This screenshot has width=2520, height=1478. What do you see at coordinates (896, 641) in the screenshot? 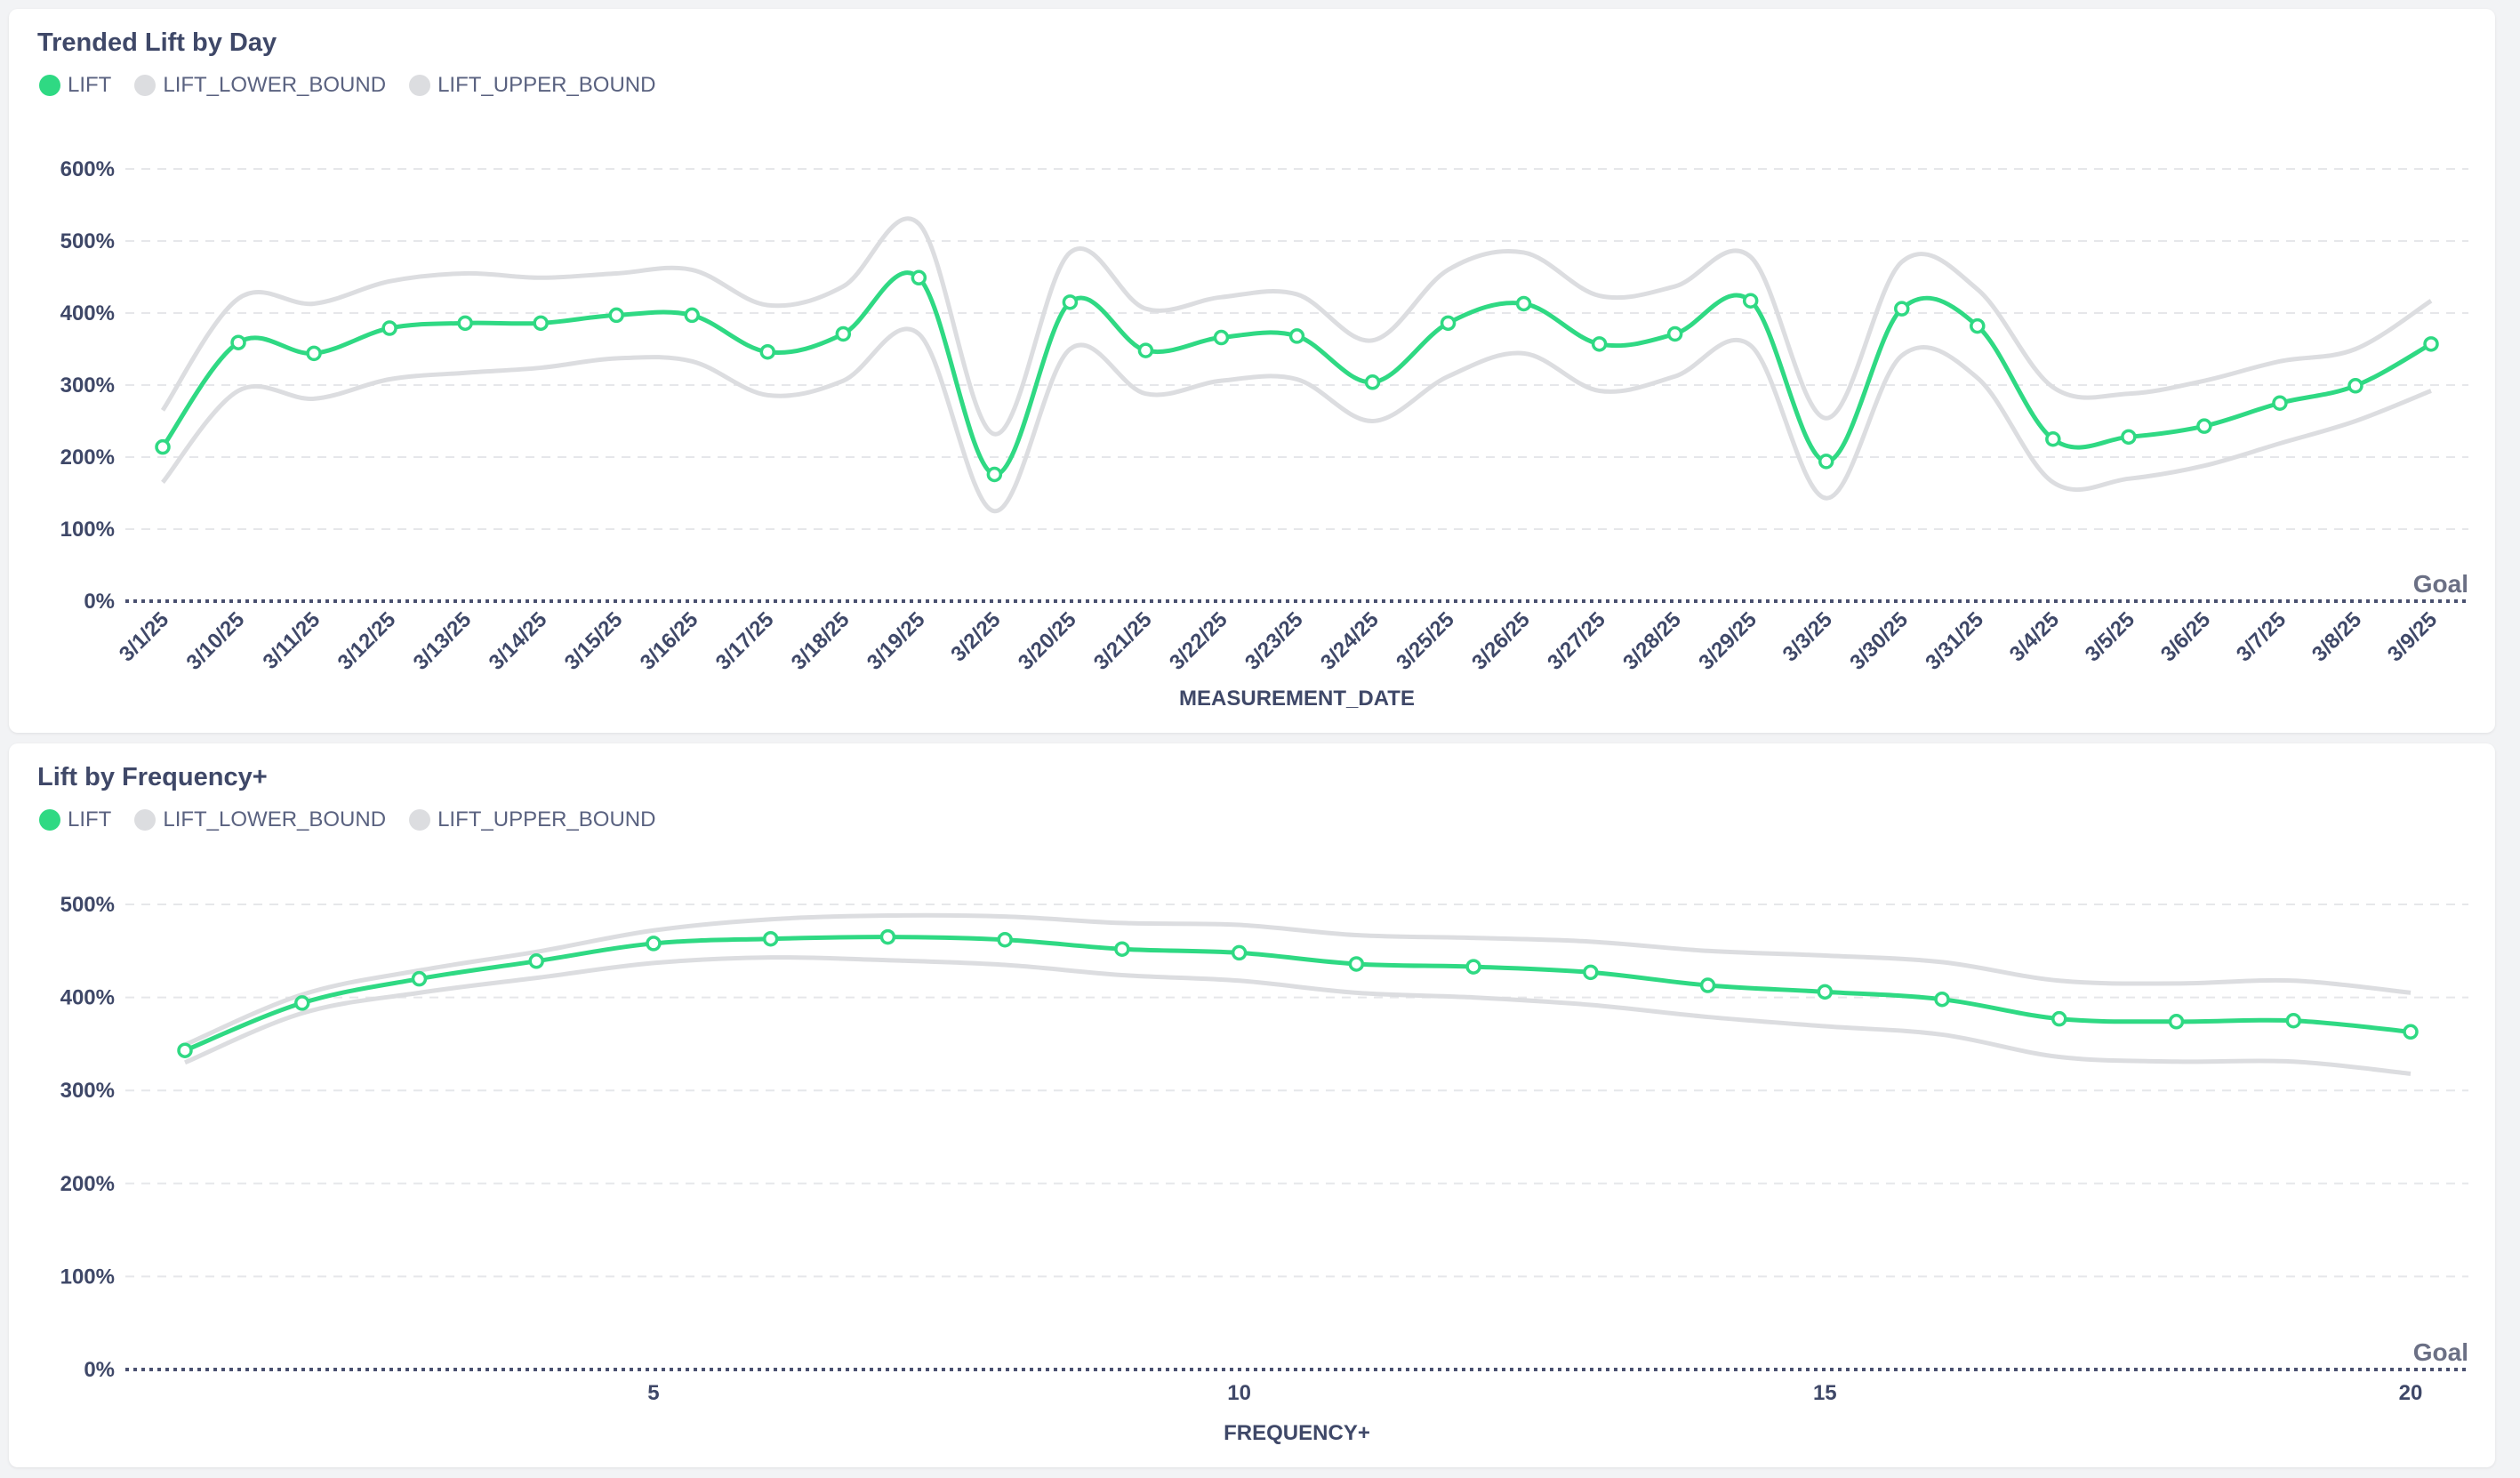
I see `x-tick-label: 3/19/25` at bounding box center [896, 641].